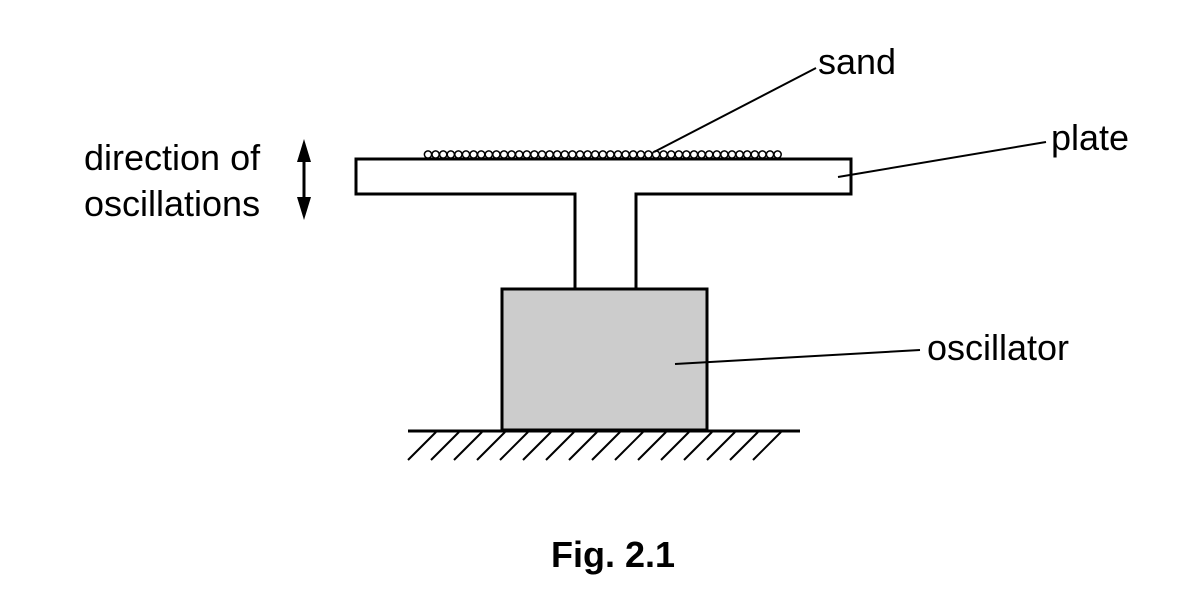 The height and width of the screenshot is (602, 1194). Describe the element at coordinates (1090, 137) in the screenshot. I see `plate-label: plate` at that location.